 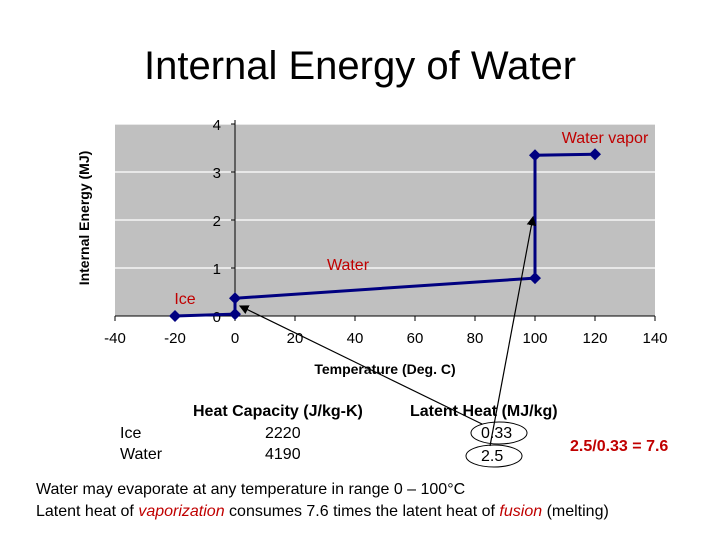 What do you see at coordinates (84, 218) in the screenshot?
I see `y-axis-label: Internal Energy (MJ)` at bounding box center [84, 218].